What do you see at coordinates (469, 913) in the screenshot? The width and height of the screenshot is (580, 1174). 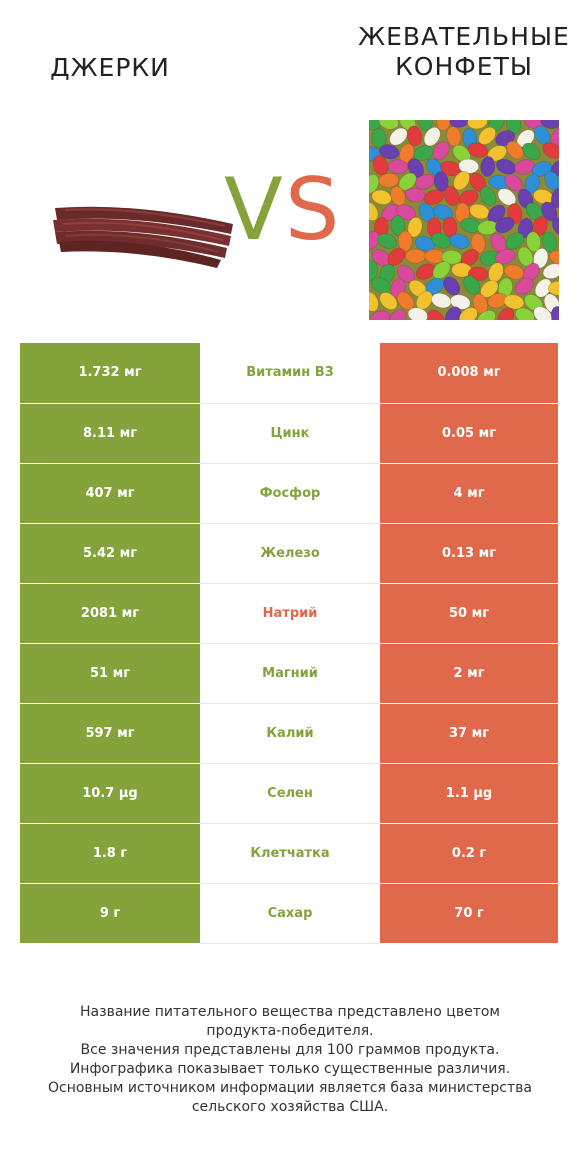 I see `right-value-cell: 70 г` at bounding box center [469, 913].